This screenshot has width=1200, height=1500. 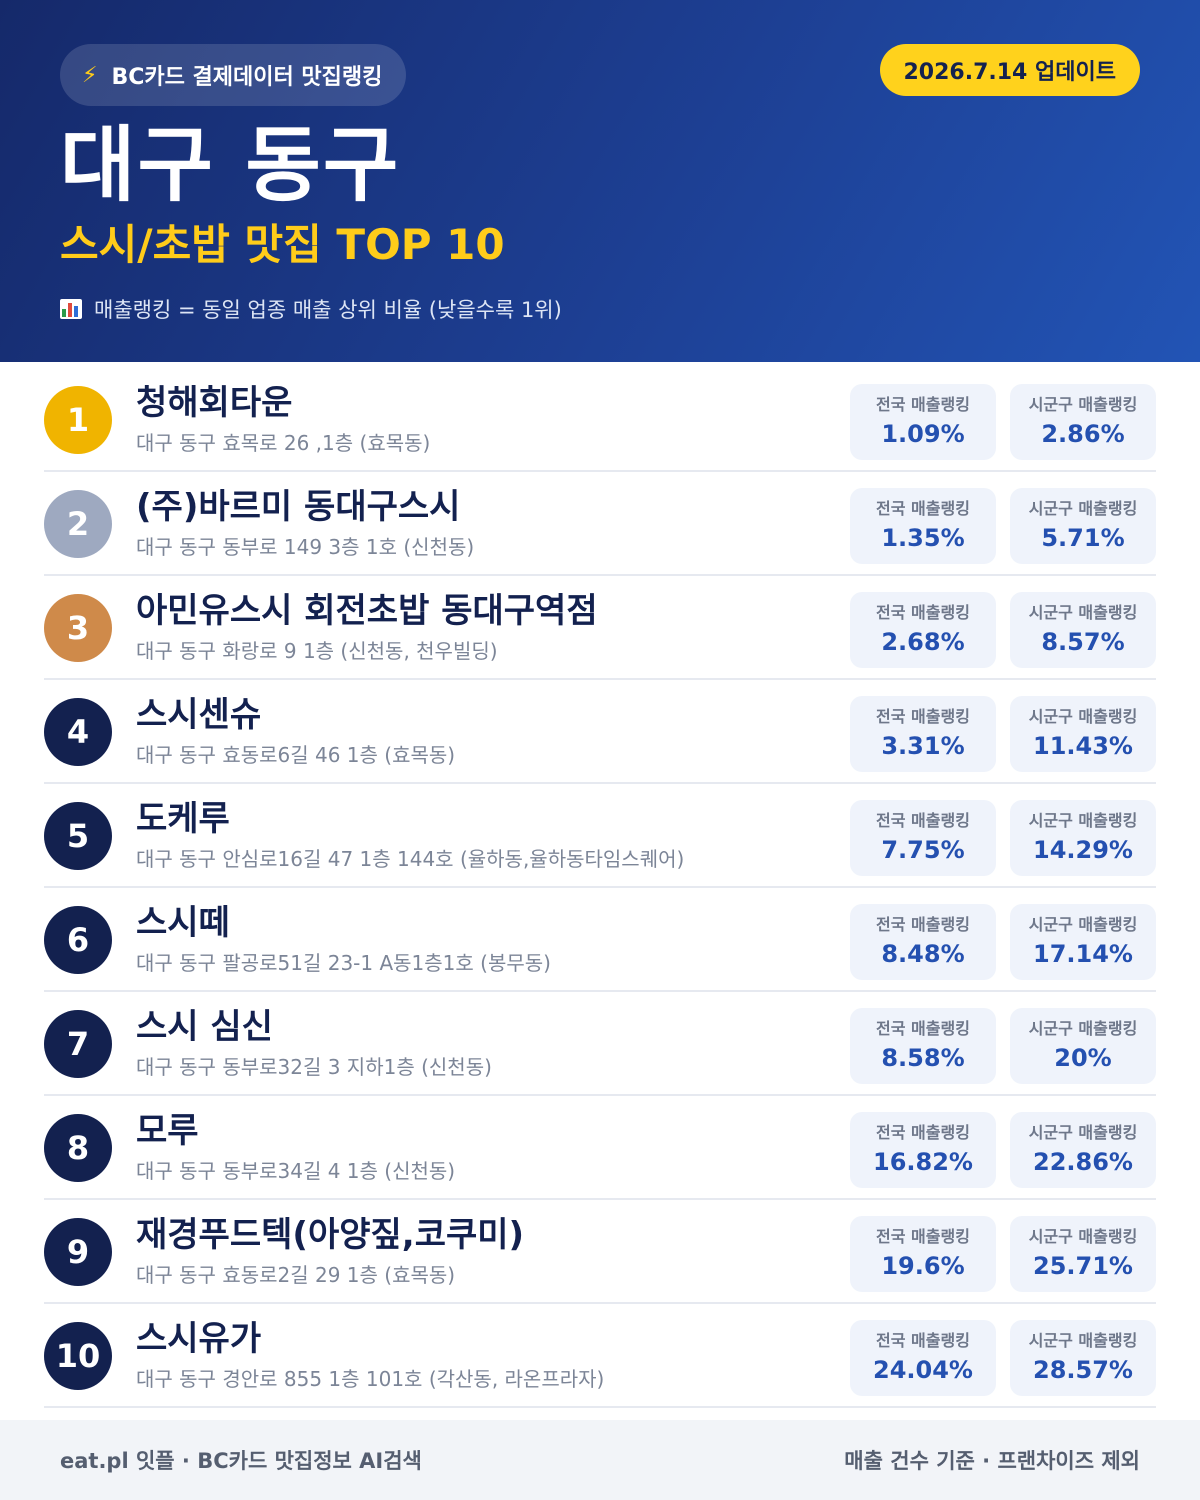 I want to click on national-ranking-box: 전국 매출랭킹 16.82%, so click(x=923, y=1150).